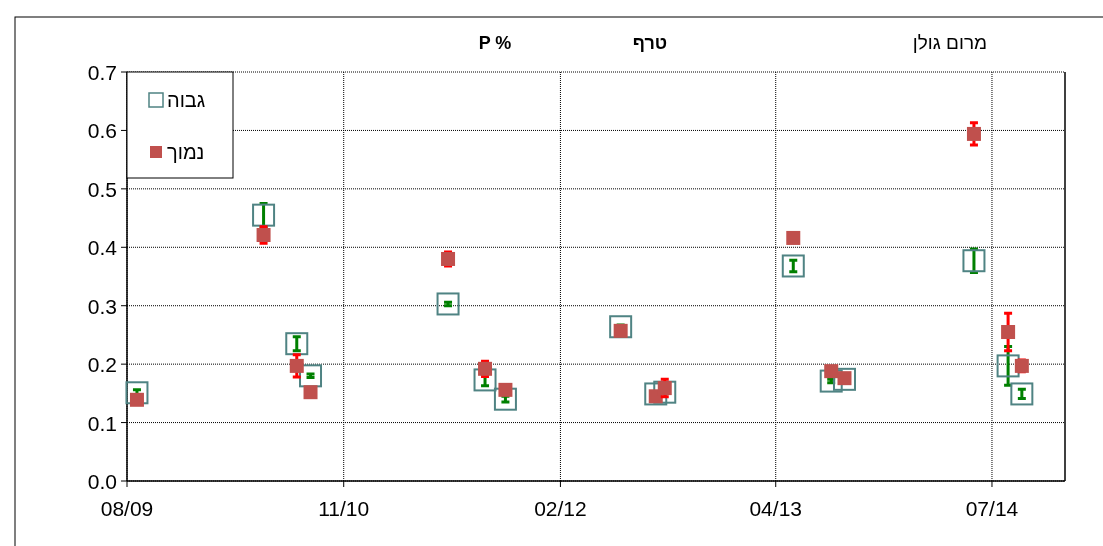 Image resolution: width=1103 pixels, height=546 pixels. What do you see at coordinates (776, 508) in the screenshot?
I see `x-tick-label: 04/13` at bounding box center [776, 508].